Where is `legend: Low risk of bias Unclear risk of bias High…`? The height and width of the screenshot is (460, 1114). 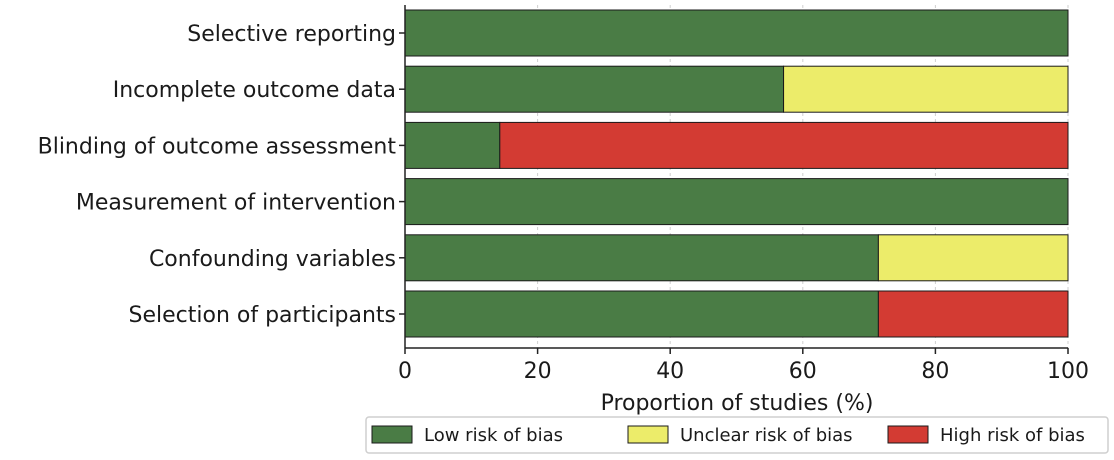
legend: Low risk of bias Unclear risk of bias High… is located at coordinates (737, 435).